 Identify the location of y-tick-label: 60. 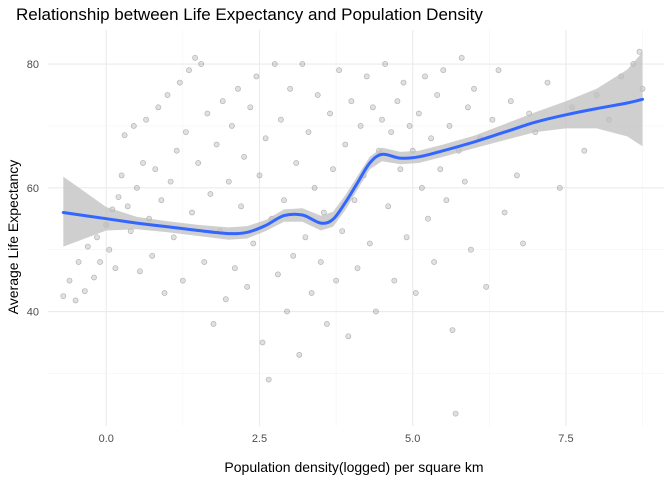
(33, 189).